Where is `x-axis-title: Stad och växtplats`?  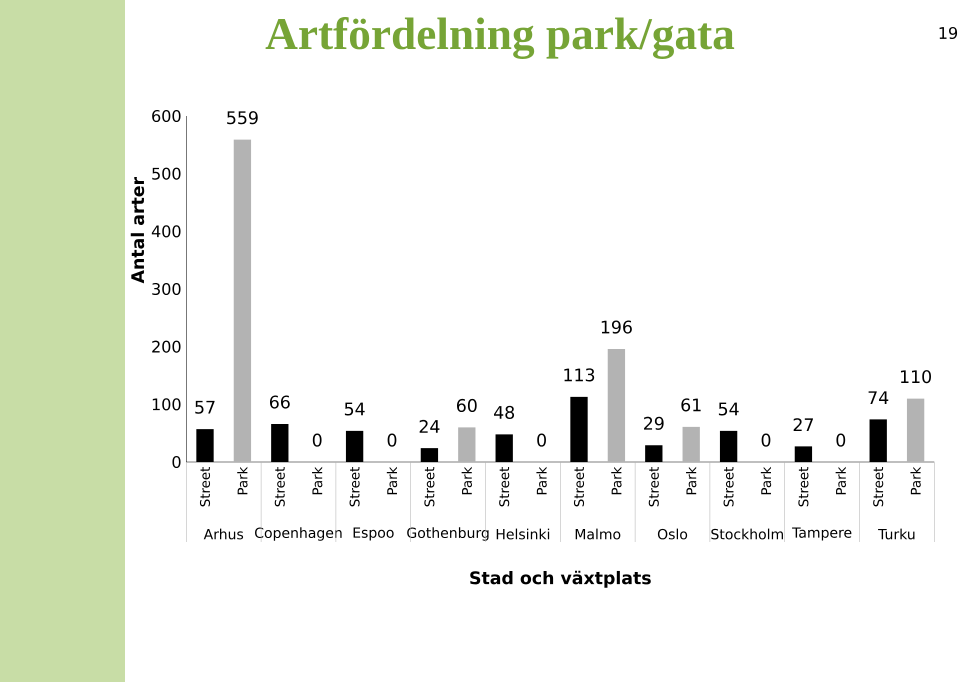
x-axis-title: Stad och växtplats is located at coordinates (560, 579).